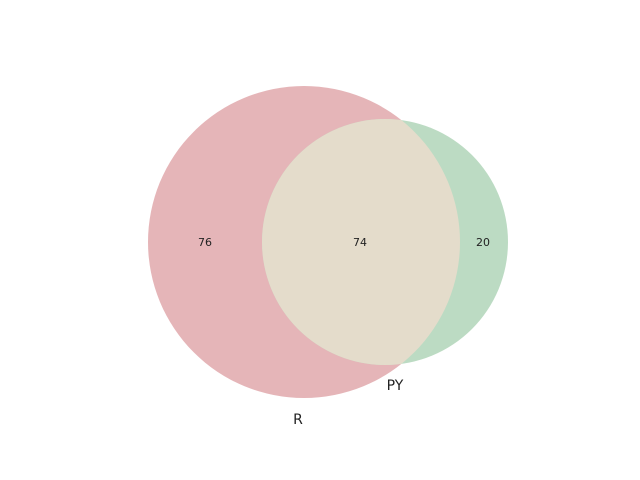 The image size is (640, 480). What do you see at coordinates (298, 420) in the screenshot?
I see `set-r-label: R` at bounding box center [298, 420].